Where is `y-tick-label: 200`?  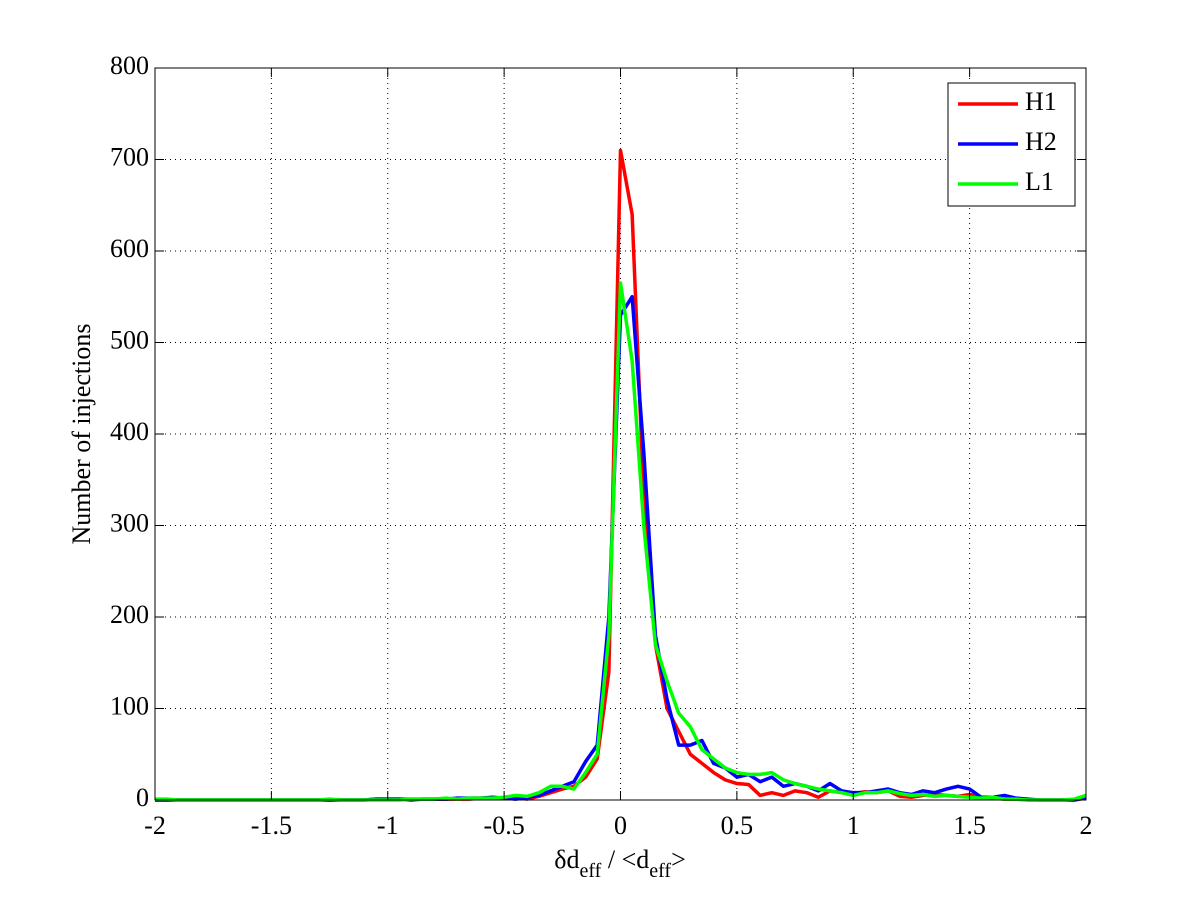
y-tick-label: 200 is located at coordinates (129, 614).